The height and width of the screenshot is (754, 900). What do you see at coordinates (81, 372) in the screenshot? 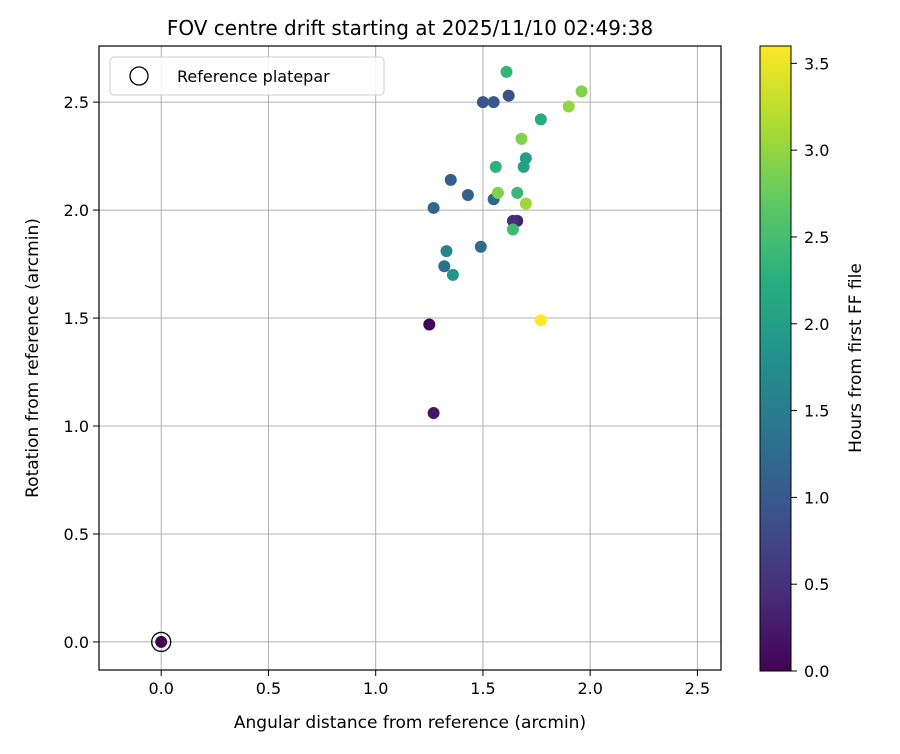
I see `y-axis-ticks: 0.0 0.5 1.0 1.5 2.0 2.5` at bounding box center [81, 372].